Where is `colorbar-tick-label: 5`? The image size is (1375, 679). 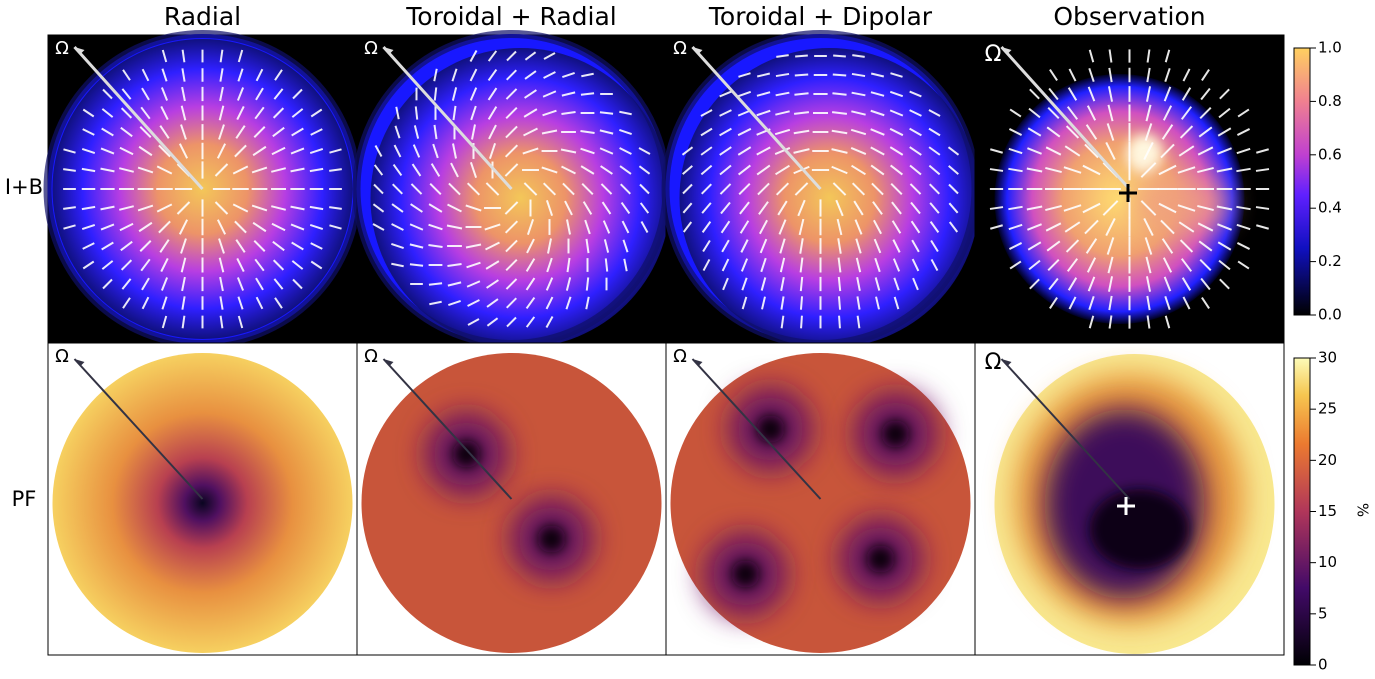
colorbar-tick-label: 5 is located at coordinates (1323, 613).